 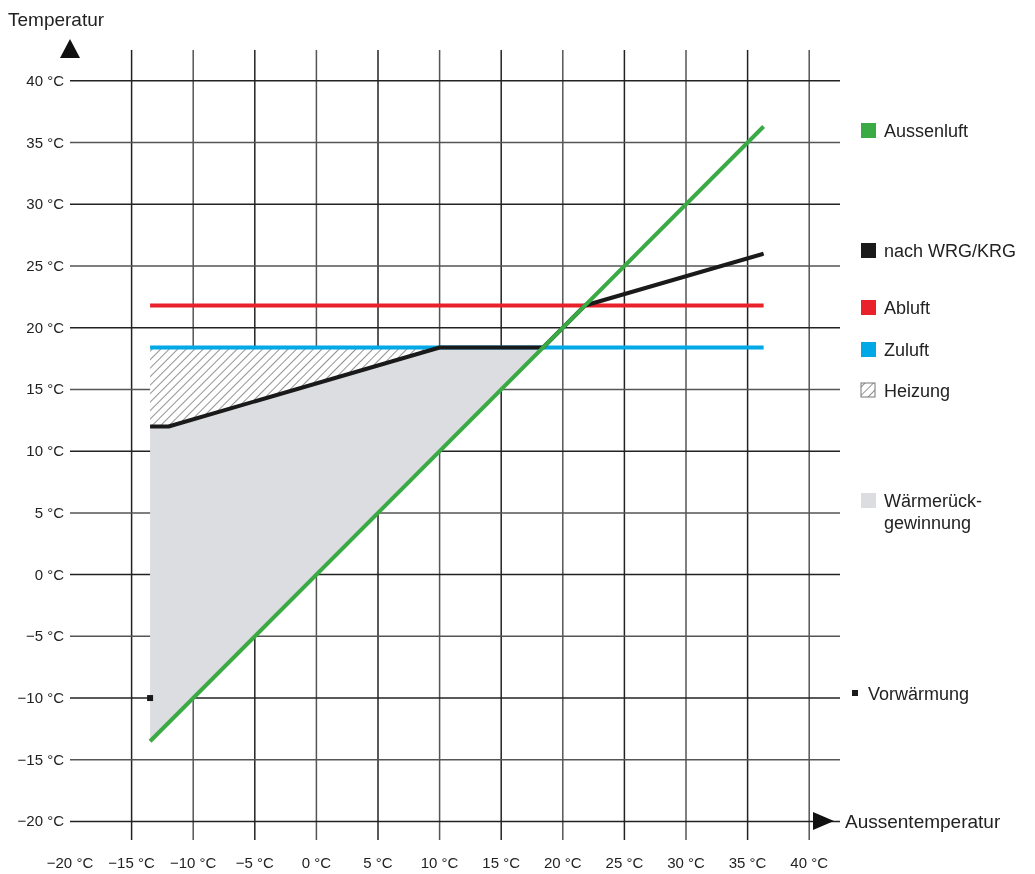 I want to click on legend-label: Vorwärmung, so click(x=919, y=694).